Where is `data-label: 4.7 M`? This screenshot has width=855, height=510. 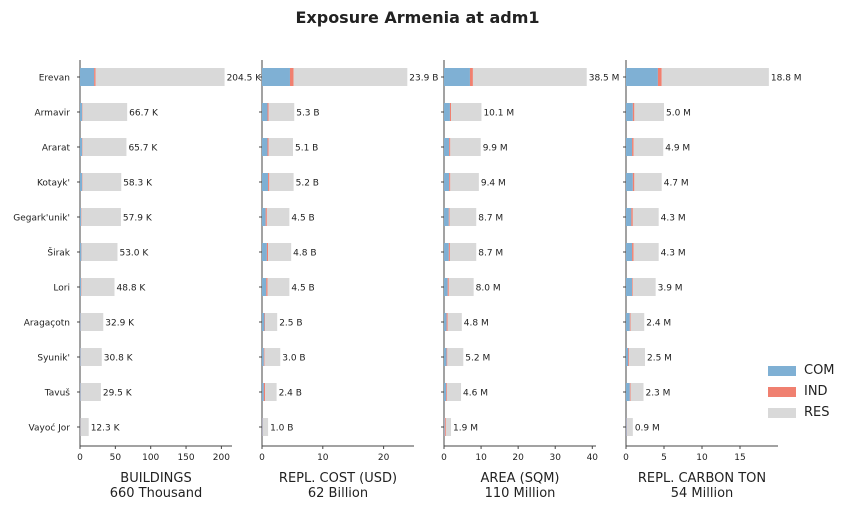
data-label: 4.7 M is located at coordinates (676, 184).